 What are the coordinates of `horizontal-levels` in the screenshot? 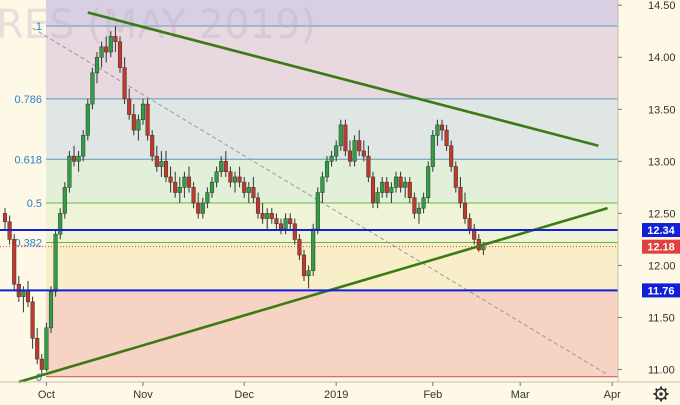 It's located at (309, 260).